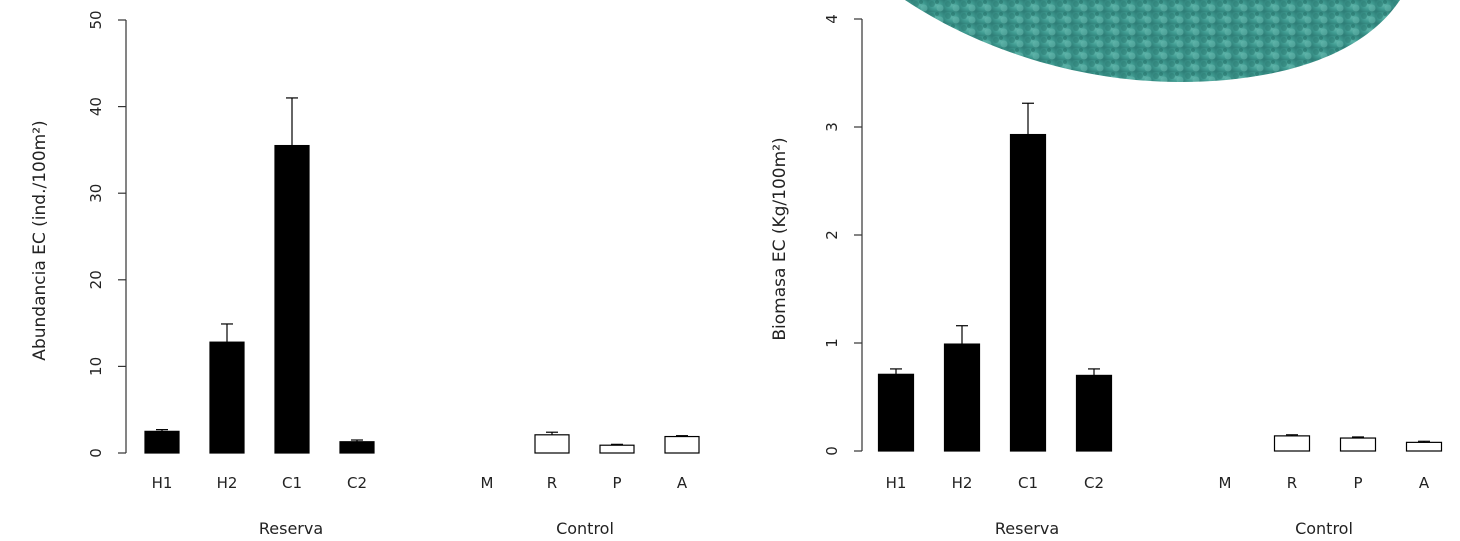 This screenshot has width=1460, height=541. Describe the element at coordinates (96, 19) in the screenshot. I see `y-tick-label: 50` at that location.